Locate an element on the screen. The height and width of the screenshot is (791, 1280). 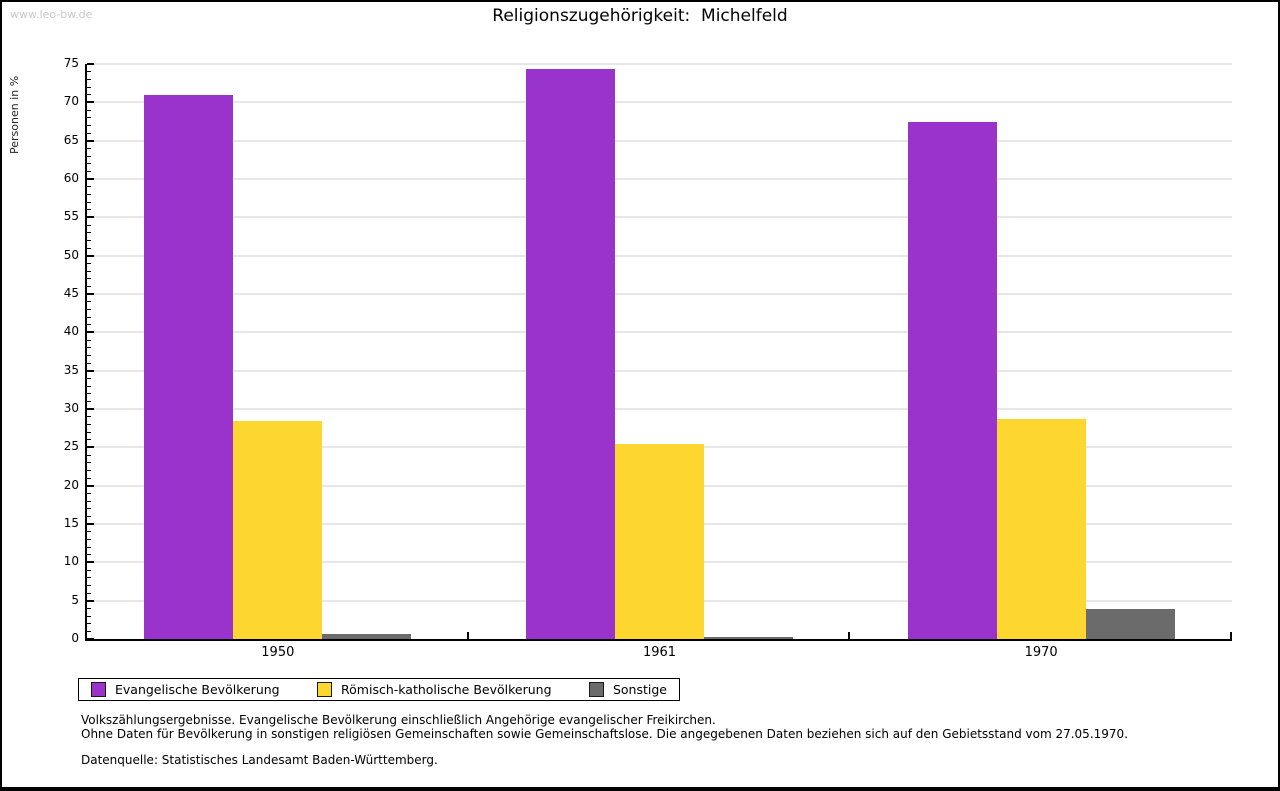
y-axis-tick-label: 10 is located at coordinates (71, 561).